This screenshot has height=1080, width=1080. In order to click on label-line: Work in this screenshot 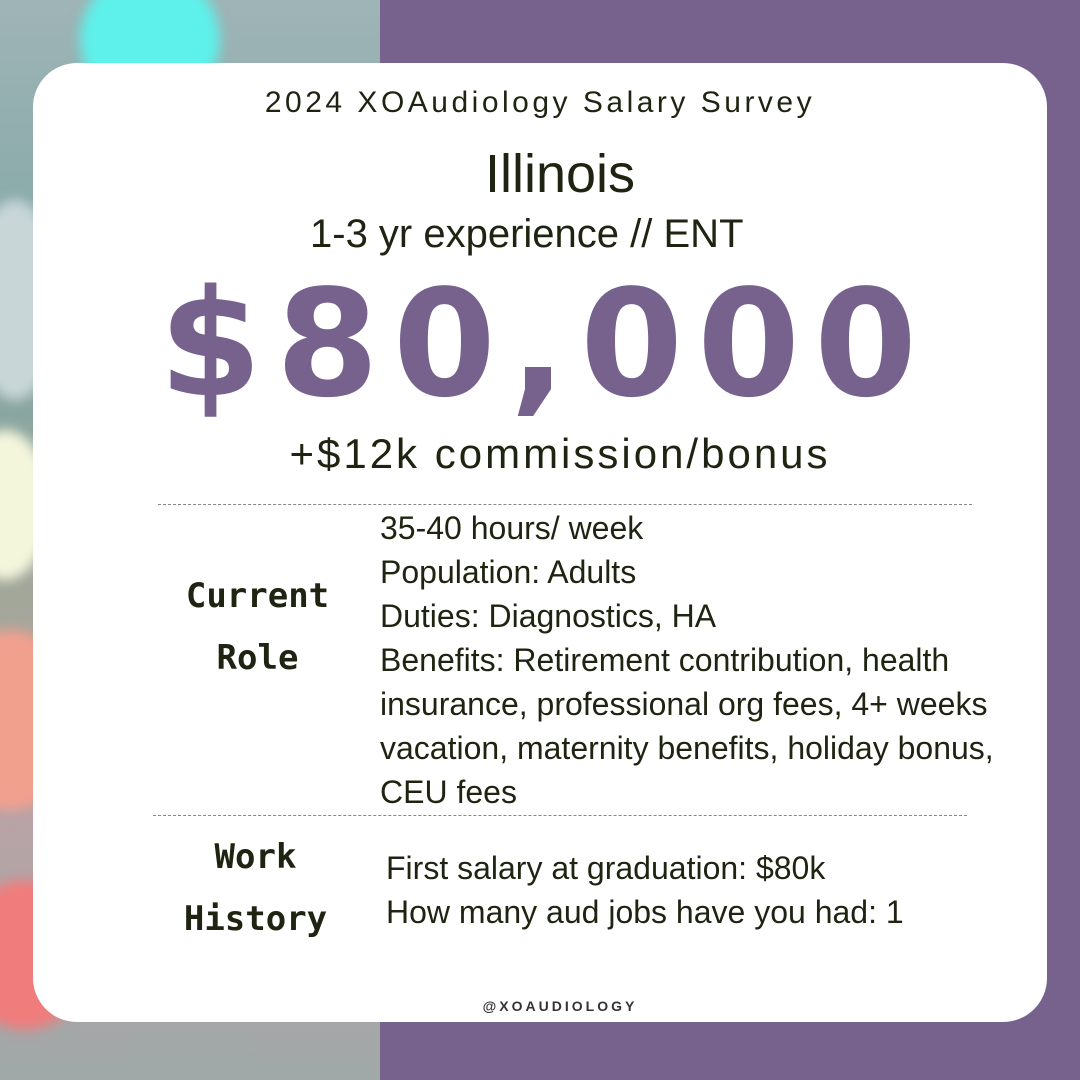, I will do `click(255, 857)`.